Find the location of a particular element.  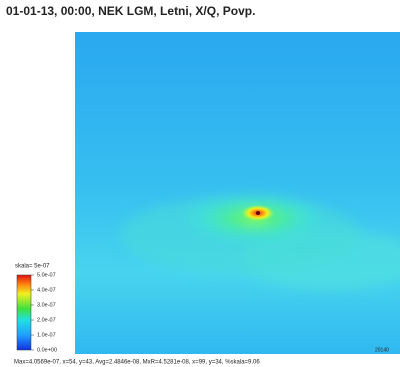

colorbar-tick-label: 5.0e-07 is located at coordinates (46, 275).